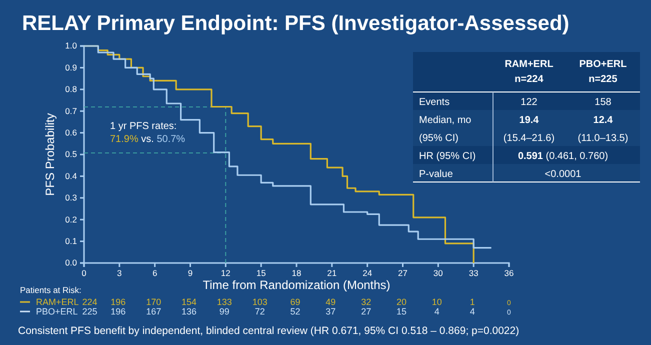 The width and height of the screenshot is (651, 345). Describe the element at coordinates (603, 138) in the screenshot. I see `text: (11.0–13.5)` at that location.